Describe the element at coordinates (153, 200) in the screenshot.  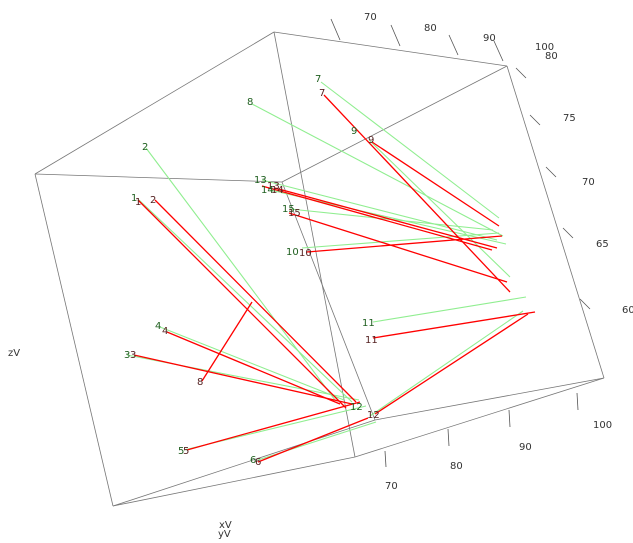
I see `red-point-label: 2` at that location.